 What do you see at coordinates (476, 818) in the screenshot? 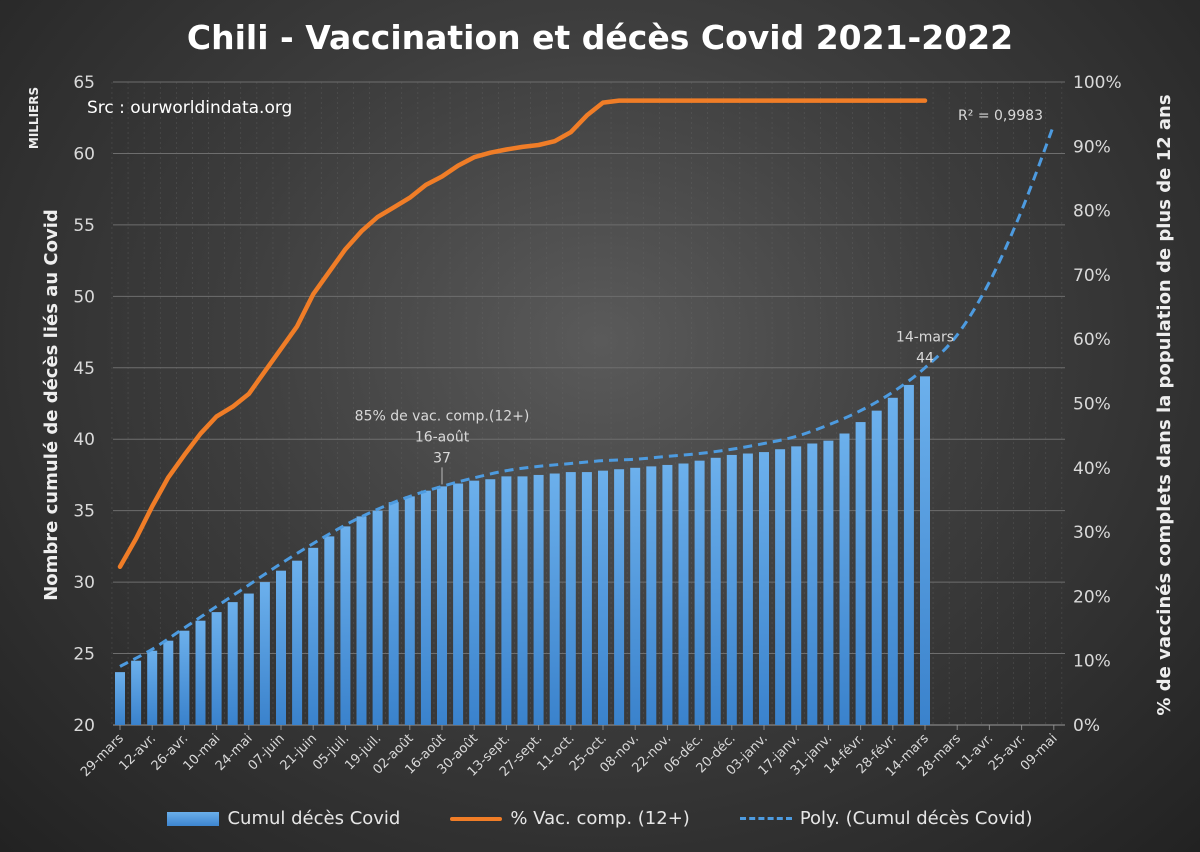
I see `legend-line-swatch` at bounding box center [476, 818].